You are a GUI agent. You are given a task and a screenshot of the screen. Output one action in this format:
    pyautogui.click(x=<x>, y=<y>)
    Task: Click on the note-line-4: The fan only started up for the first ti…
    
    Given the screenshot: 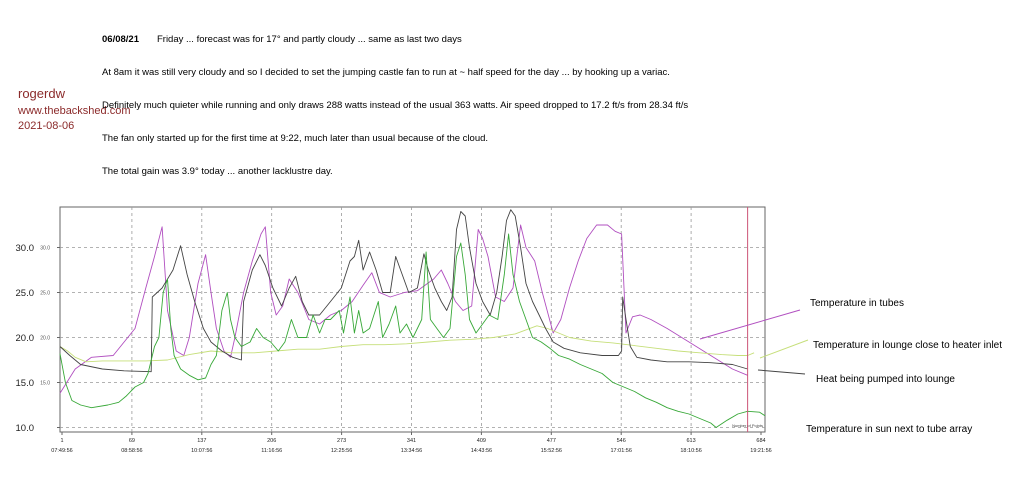 What is the action you would take?
    pyautogui.click(x=295, y=138)
    